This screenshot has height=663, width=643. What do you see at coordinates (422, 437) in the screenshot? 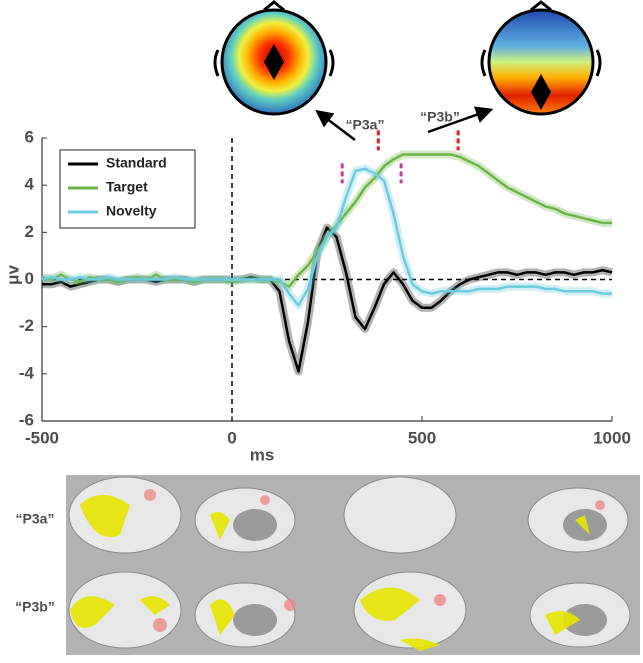
I see `x-tick-label: 500` at bounding box center [422, 437].